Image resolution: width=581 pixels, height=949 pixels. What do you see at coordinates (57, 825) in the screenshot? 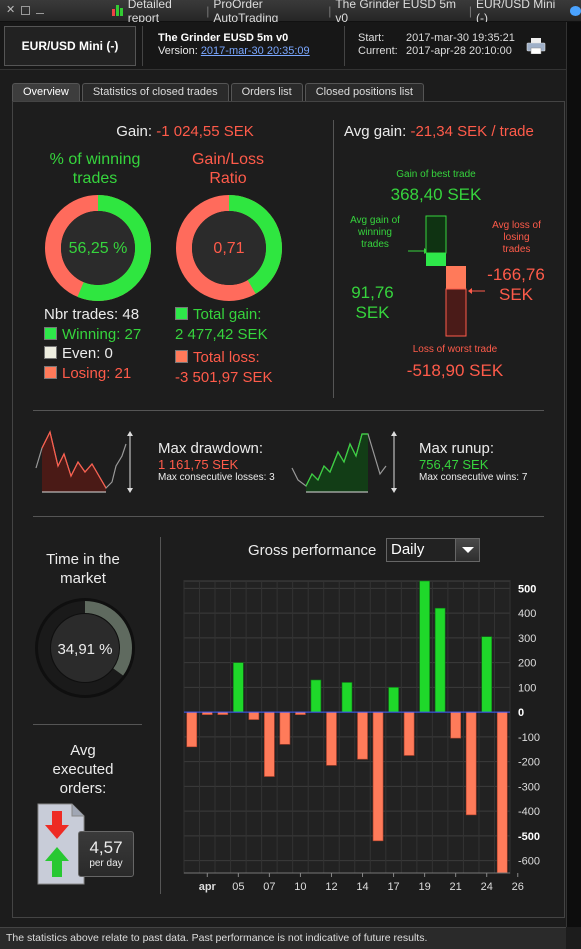
I see `sell-arrow-icon` at bounding box center [57, 825].